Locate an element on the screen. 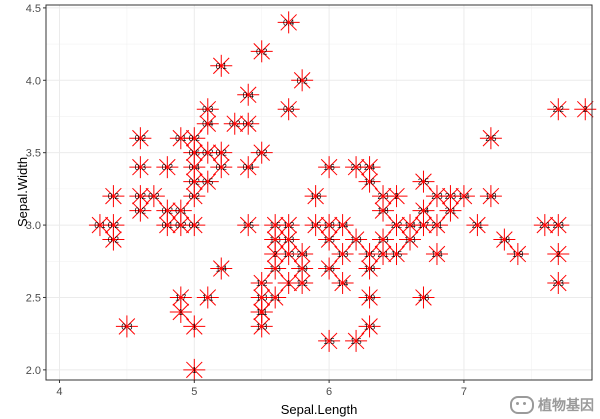  point-label: 0.3 is located at coordinates (141, 167).